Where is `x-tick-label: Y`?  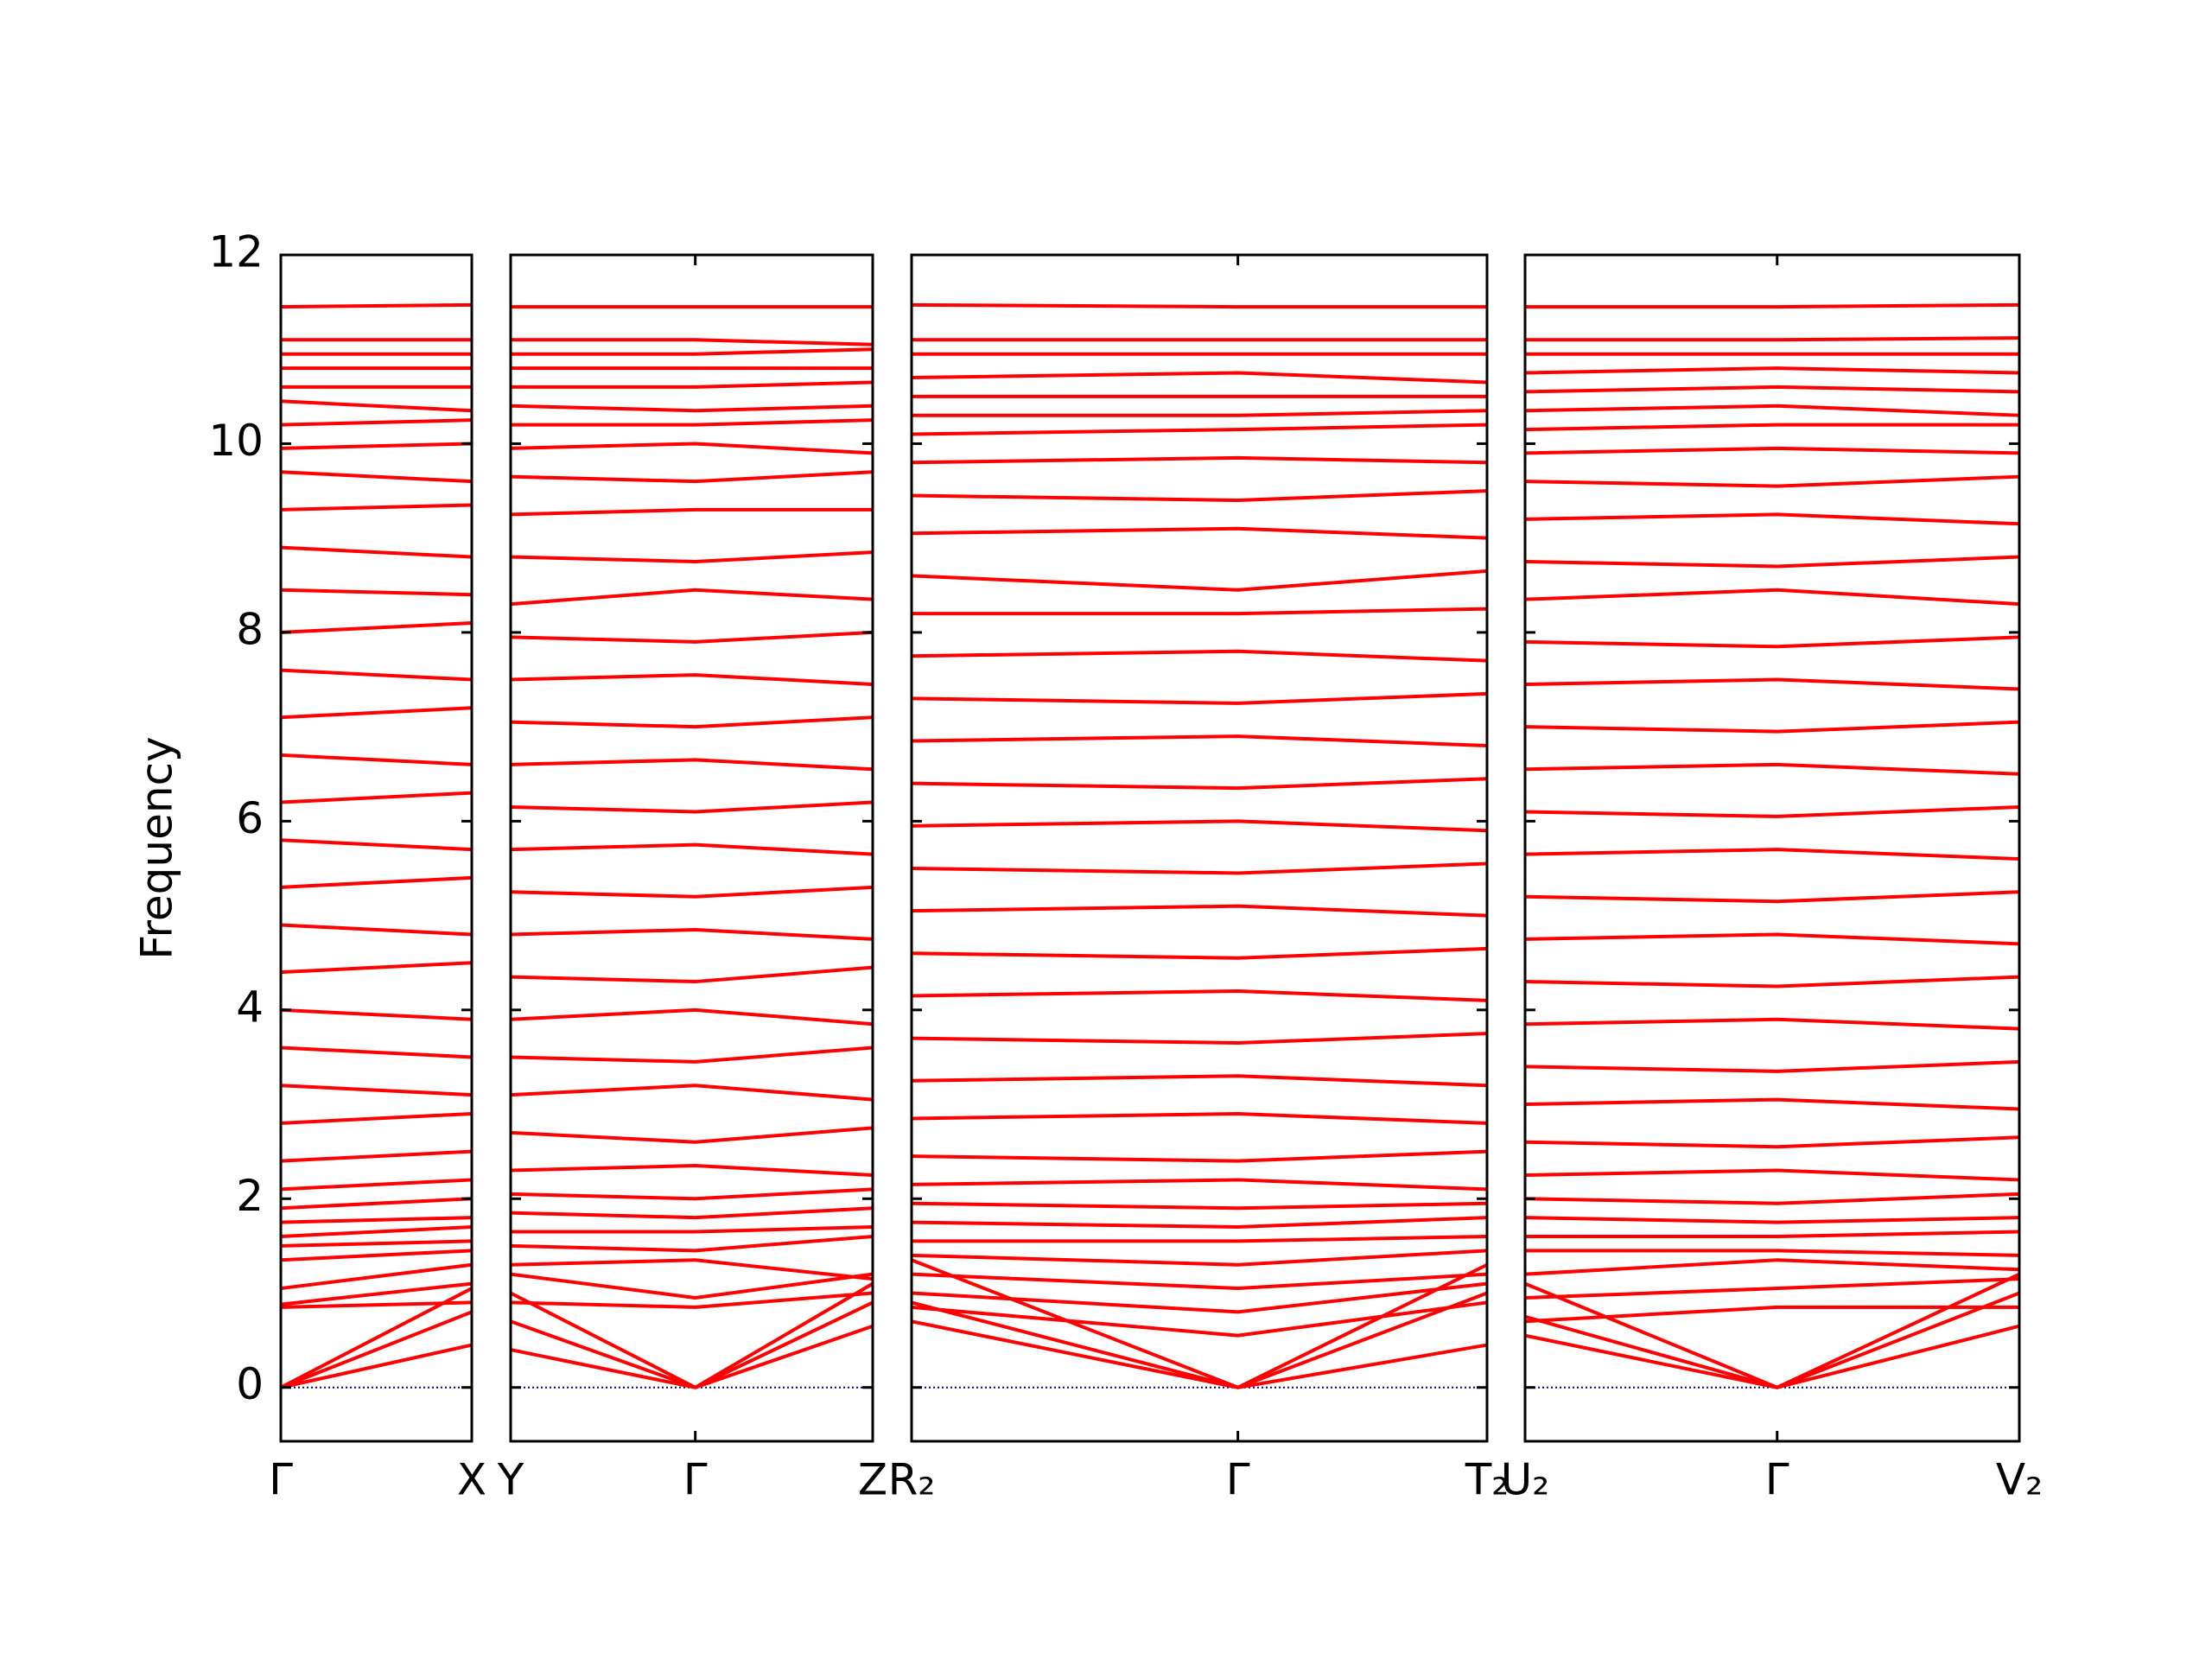 x-tick-label: Y is located at coordinates (510, 1480).